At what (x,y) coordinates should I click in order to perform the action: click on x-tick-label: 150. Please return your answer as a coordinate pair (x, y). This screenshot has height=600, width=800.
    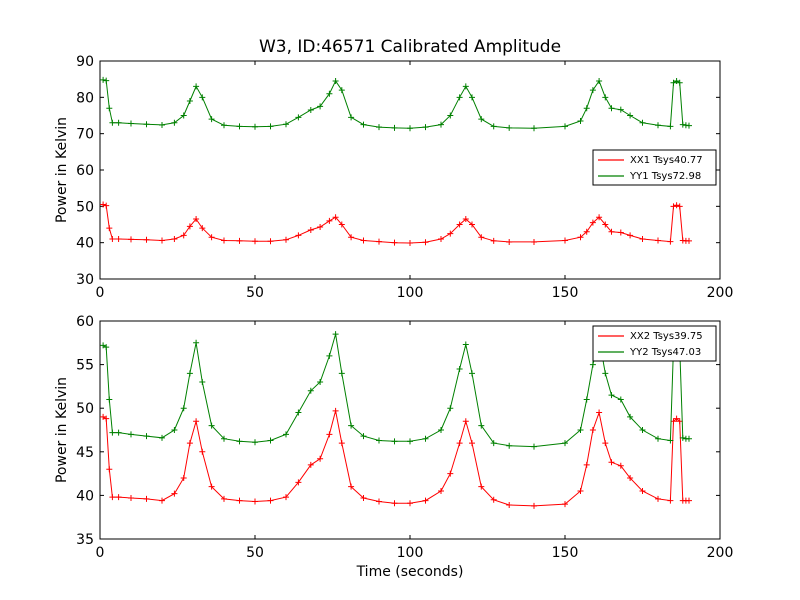
    Looking at the image, I should click on (565, 553).